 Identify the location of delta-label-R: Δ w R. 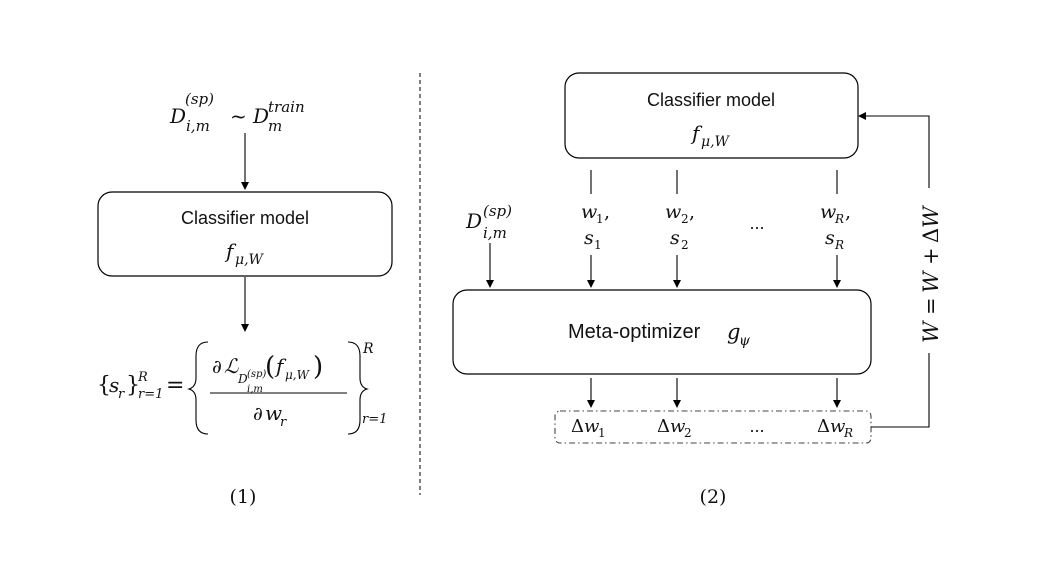
(835, 428).